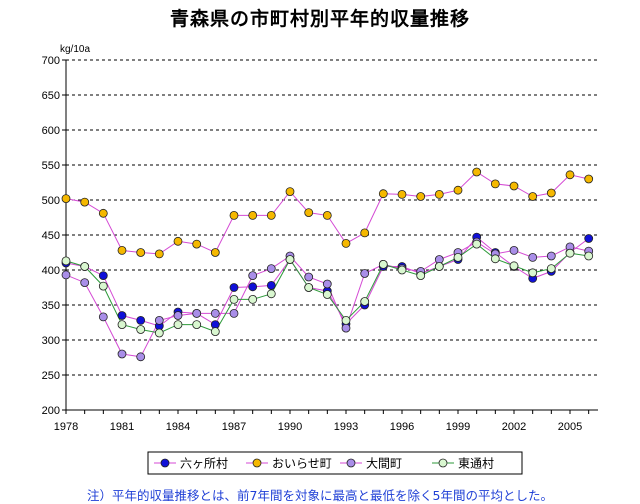 The width and height of the screenshot is (640, 504). What do you see at coordinates (51, 306) in the screenshot?
I see `y-tick-label: 350` at bounding box center [51, 306].